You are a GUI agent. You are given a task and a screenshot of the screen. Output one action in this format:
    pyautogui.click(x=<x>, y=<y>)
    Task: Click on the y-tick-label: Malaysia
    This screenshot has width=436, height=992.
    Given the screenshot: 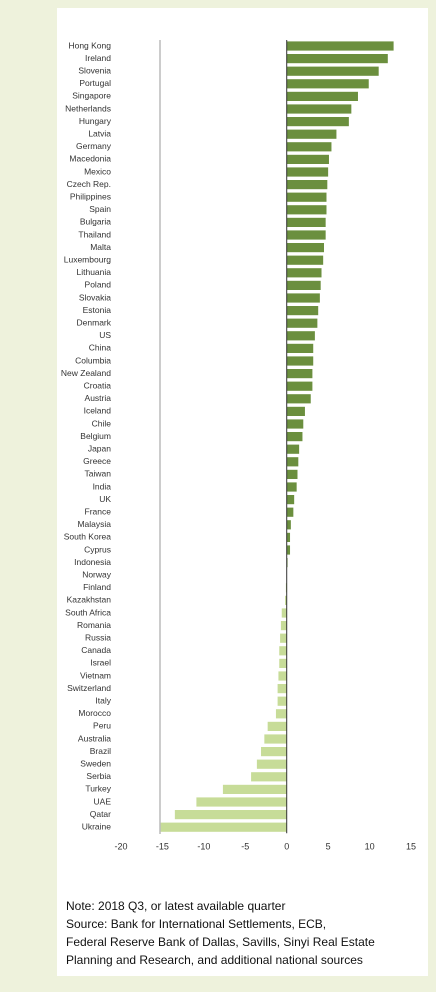 What is the action you would take?
    pyautogui.click(x=94, y=524)
    